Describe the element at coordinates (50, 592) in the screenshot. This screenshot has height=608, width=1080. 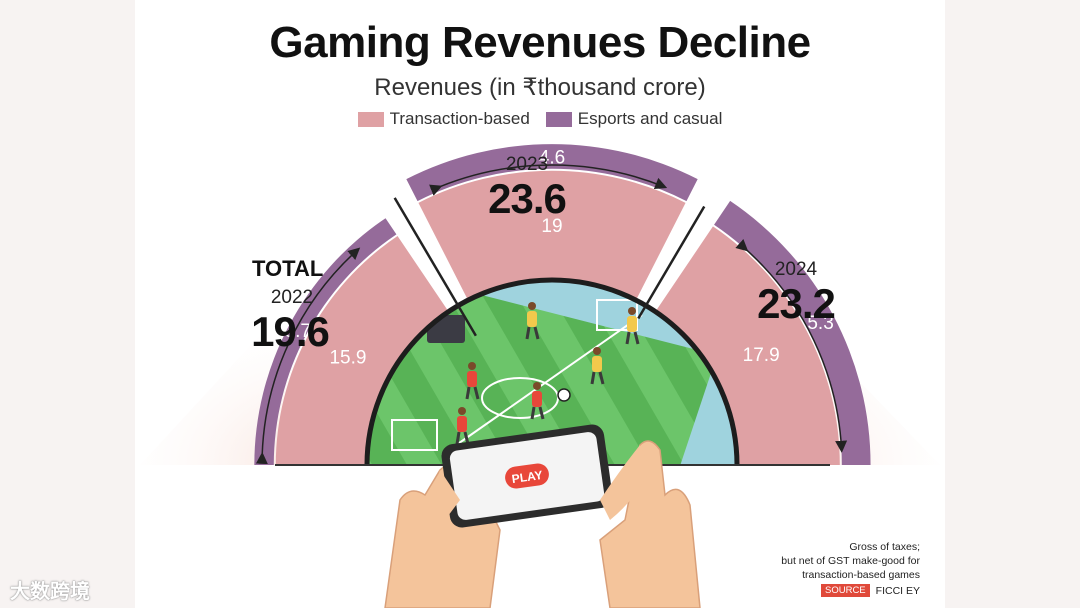
I see `watermark-logo: 大数跨境` at that location.